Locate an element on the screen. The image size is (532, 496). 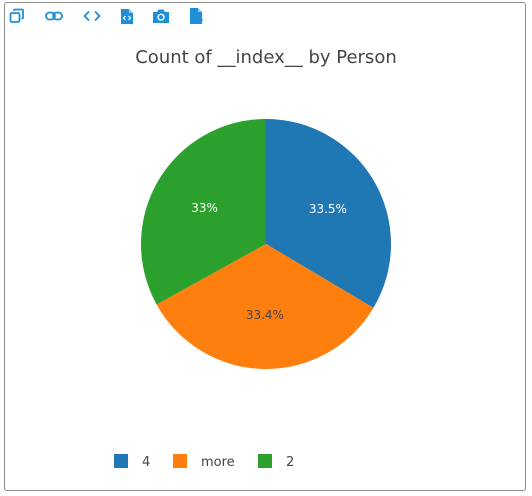
chart-toolbar: csv is located at coordinates (266, 15).